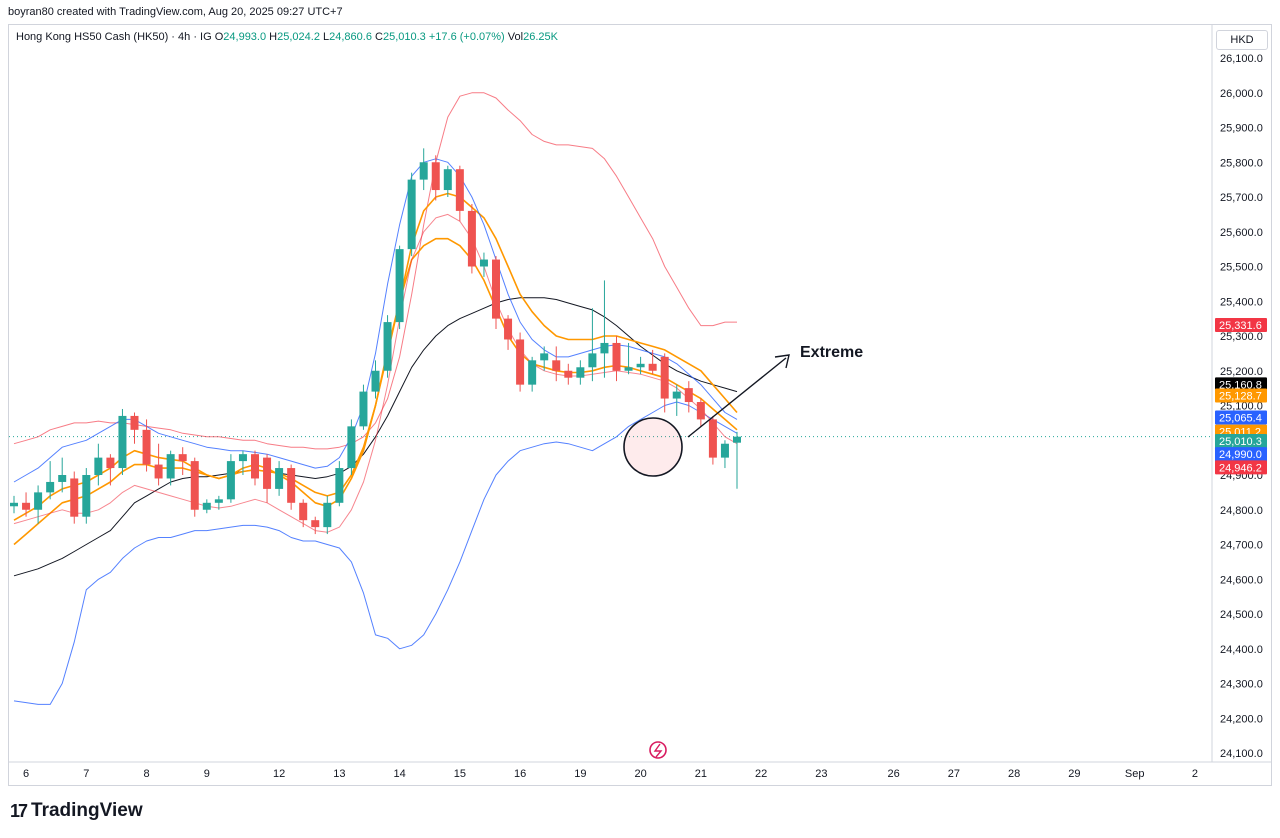  What do you see at coordinates (1014, 774) in the screenshot?
I see `x-tick-label: 28` at bounding box center [1014, 774].